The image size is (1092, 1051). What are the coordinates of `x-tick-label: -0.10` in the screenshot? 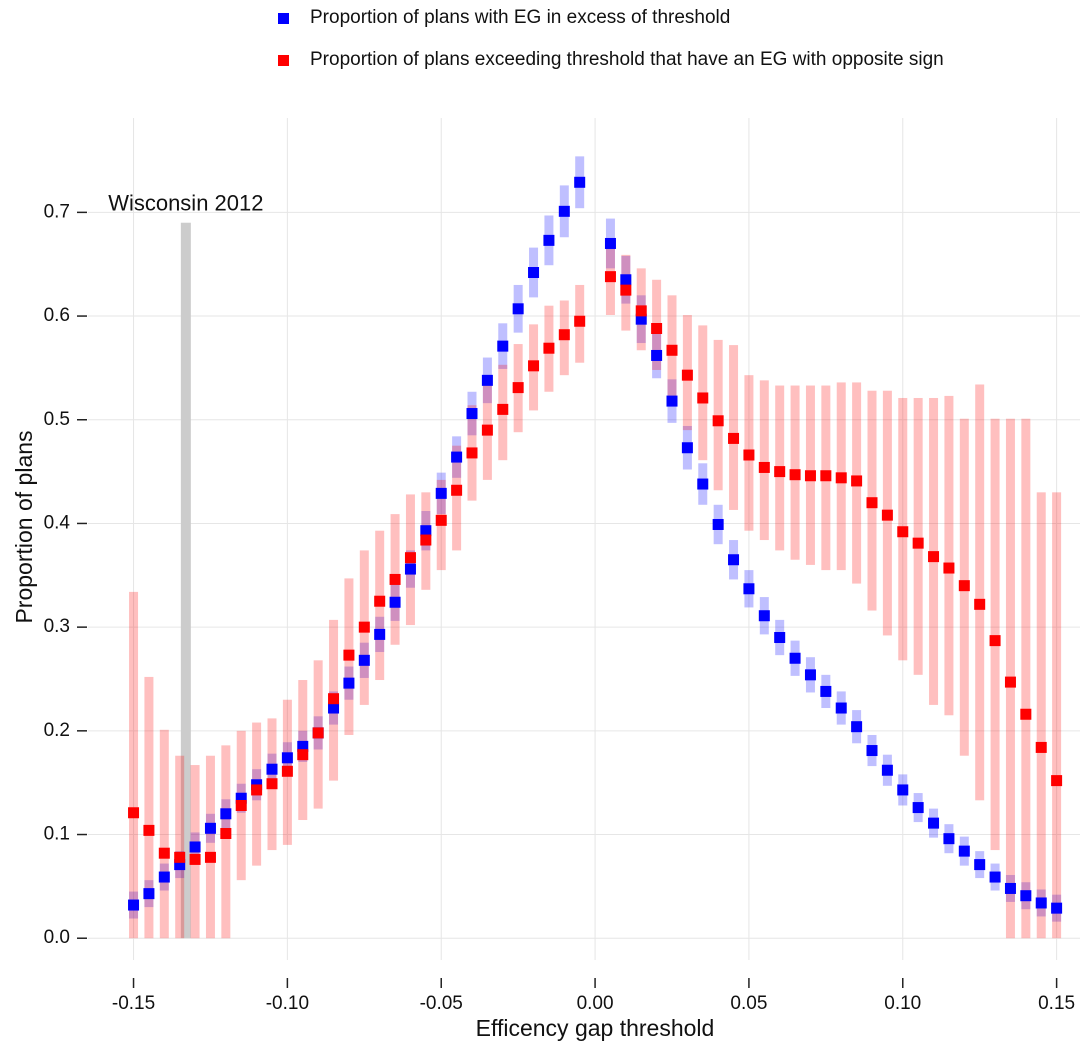 It's located at (287, 1003).